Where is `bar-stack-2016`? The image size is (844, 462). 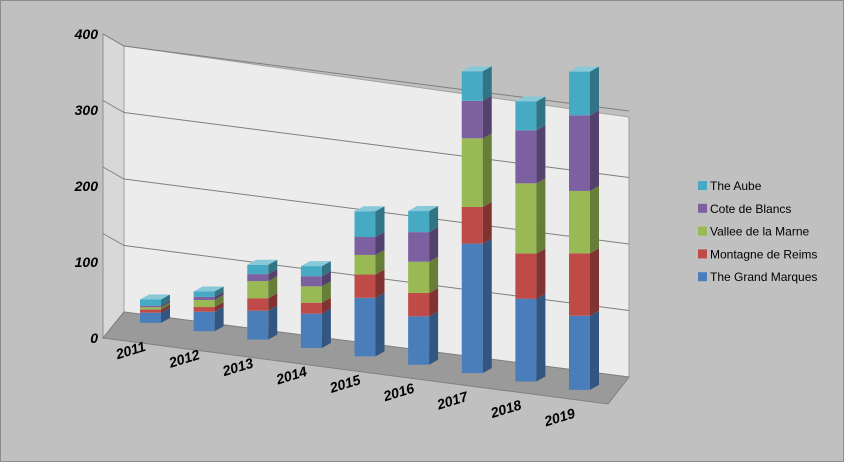 bar-stack-2016 is located at coordinates (423, 285).